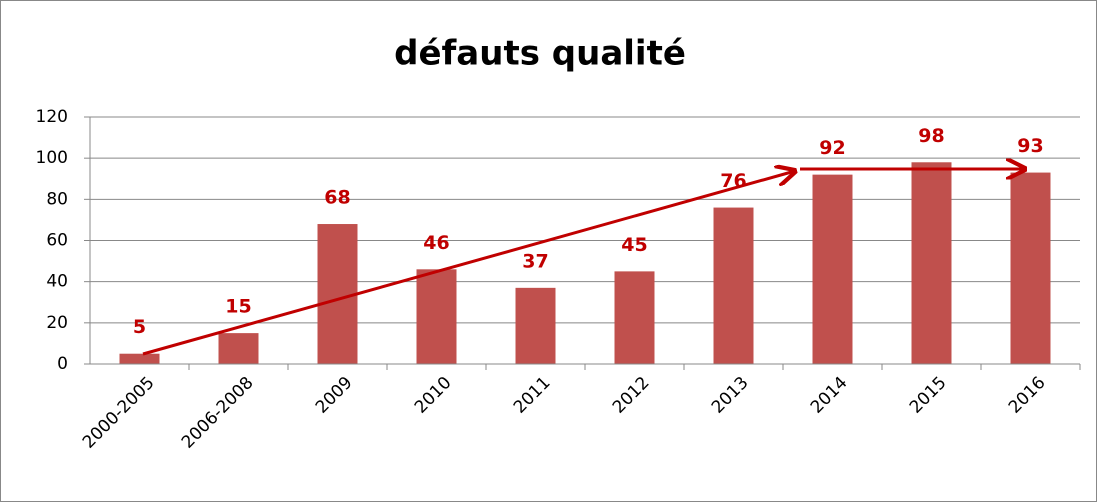 The width and height of the screenshot is (1097, 502). Describe the element at coordinates (57, 241) in the screenshot. I see `y-tick-label: 60` at that location.